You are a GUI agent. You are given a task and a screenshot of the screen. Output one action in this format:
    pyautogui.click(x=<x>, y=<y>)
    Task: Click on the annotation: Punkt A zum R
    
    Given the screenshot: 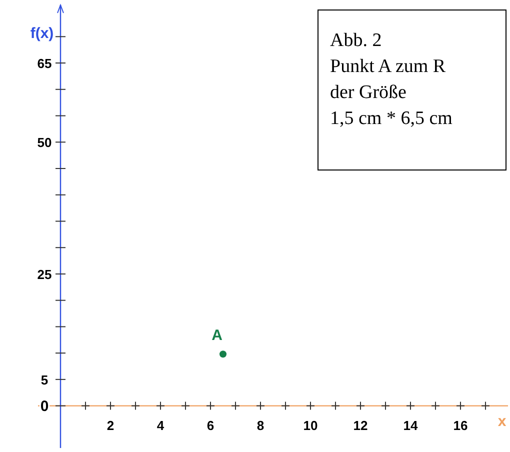 What is the action you would take?
    pyautogui.click(x=388, y=66)
    